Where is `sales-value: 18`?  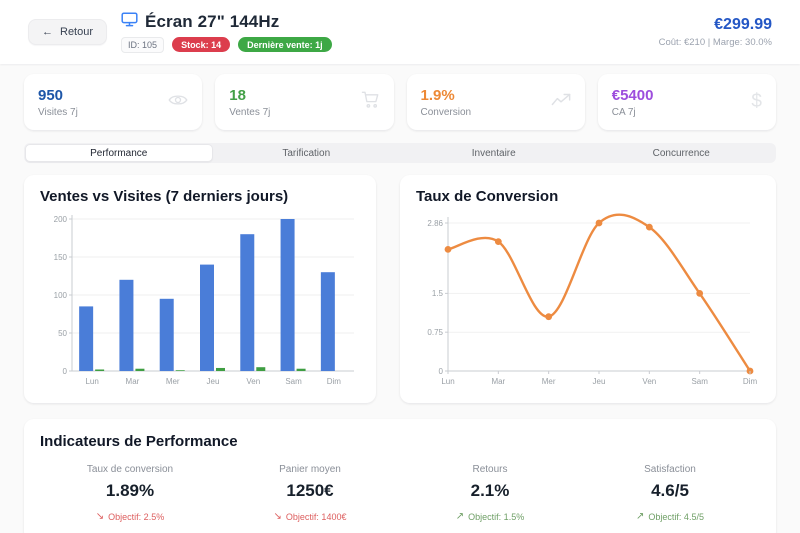
sales-value: 18 is located at coordinates (237, 95).